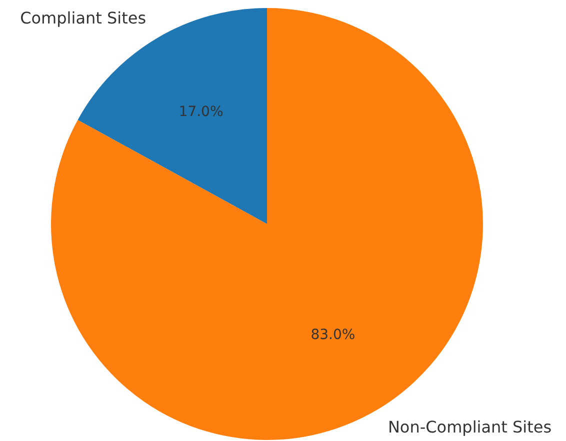 The width and height of the screenshot is (566, 441). Describe the element at coordinates (201, 112) in the screenshot. I see `data-label: 17.0%` at that location.